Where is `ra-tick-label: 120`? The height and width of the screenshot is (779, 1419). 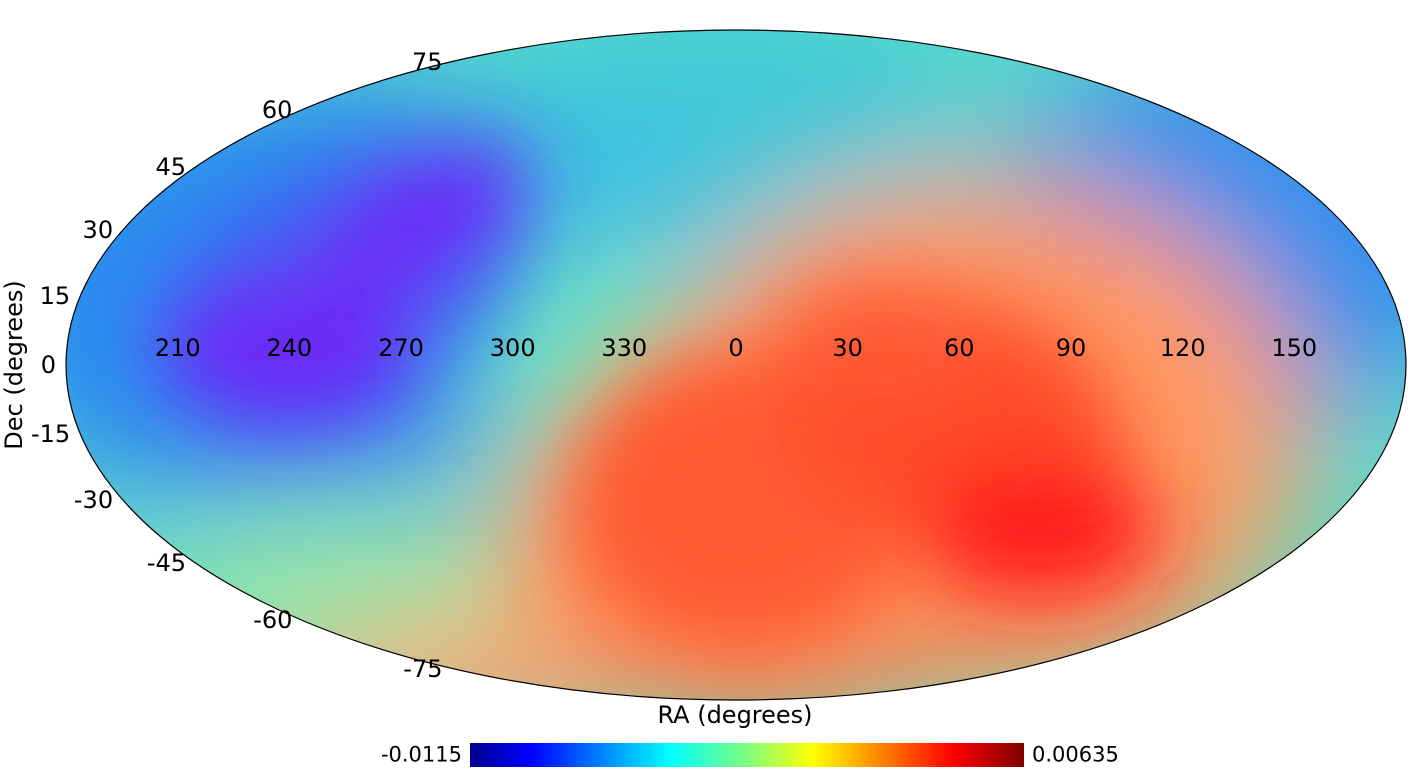
ra-tick-label: 120 is located at coordinates (1182, 348).